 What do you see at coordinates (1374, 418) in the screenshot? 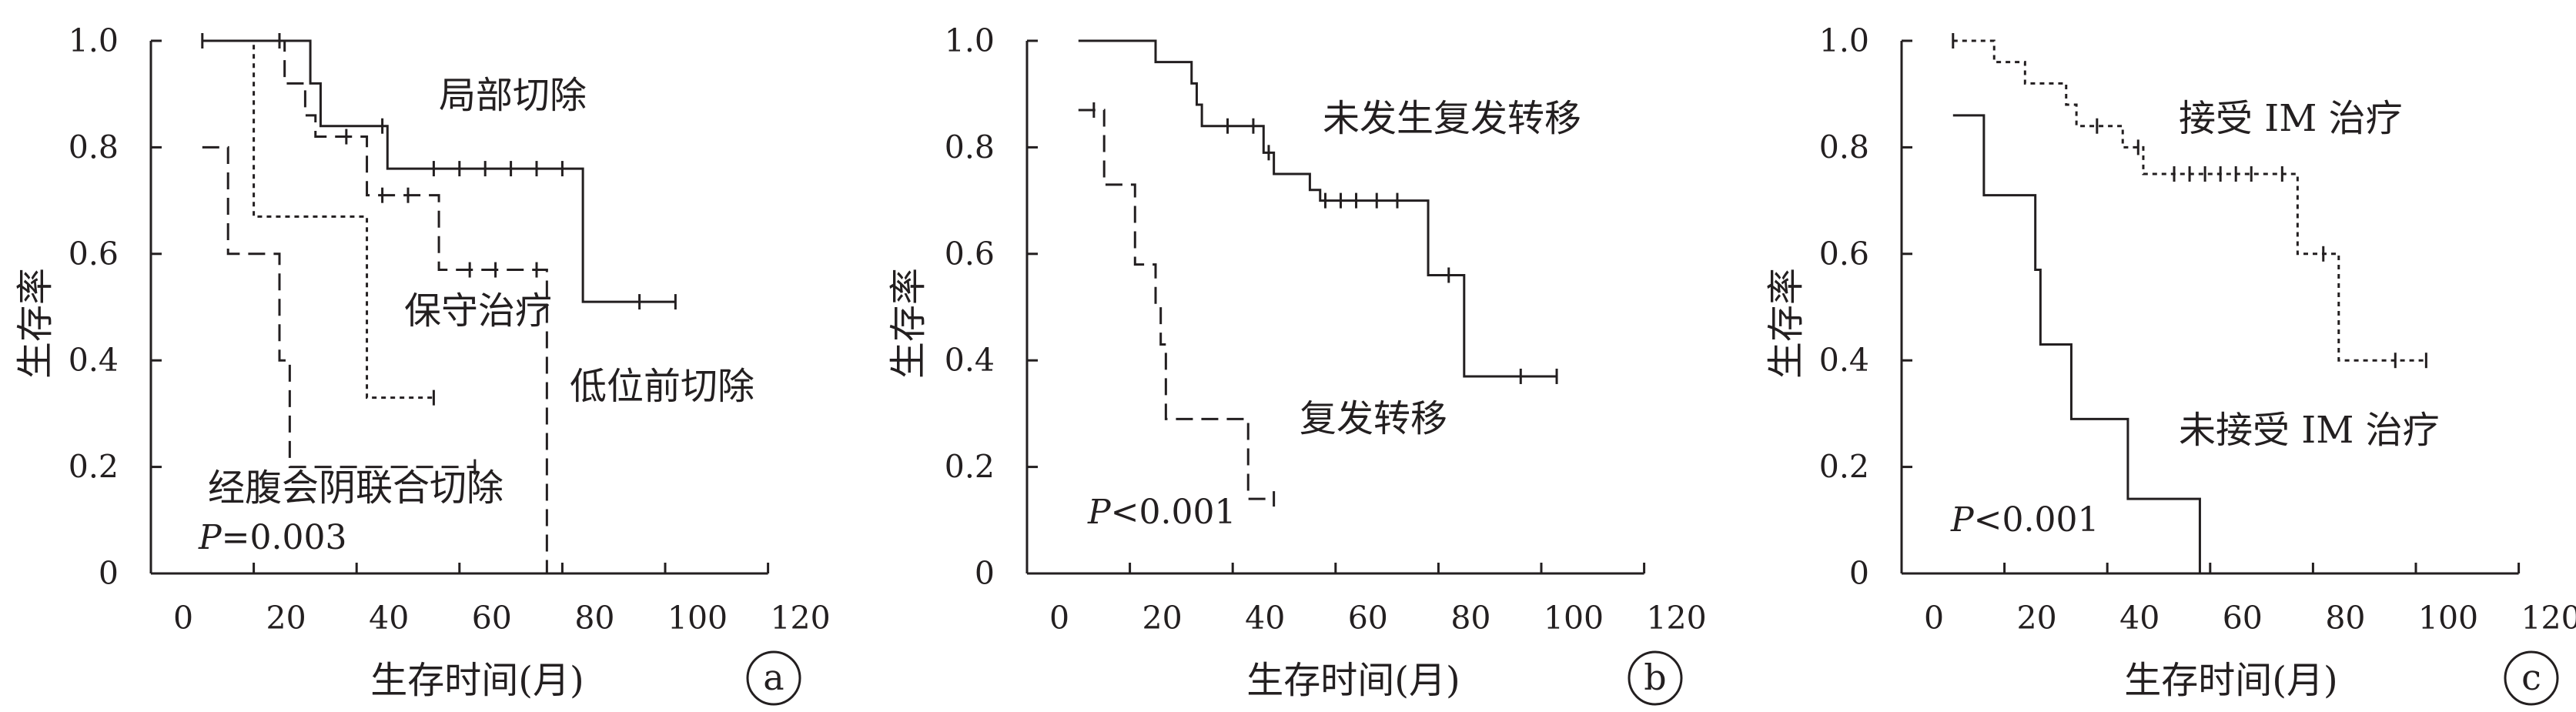
I see `series-label: 复发转移` at bounding box center [1374, 418].